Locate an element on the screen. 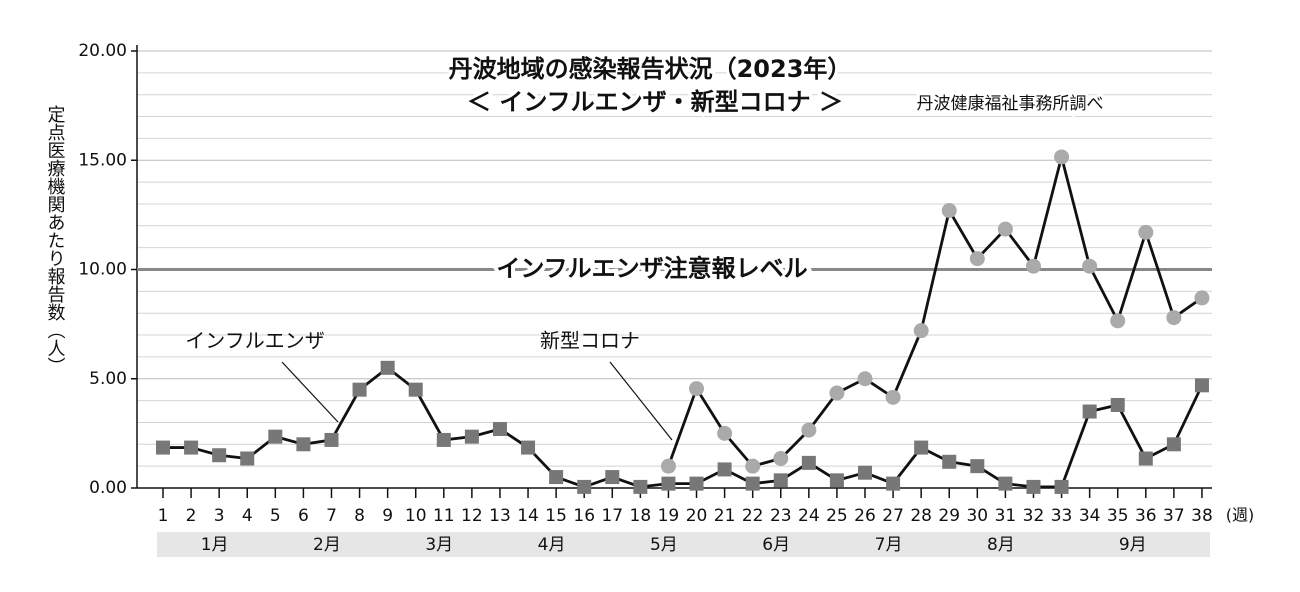  x-tick-label: 13 is located at coordinates (500, 516).